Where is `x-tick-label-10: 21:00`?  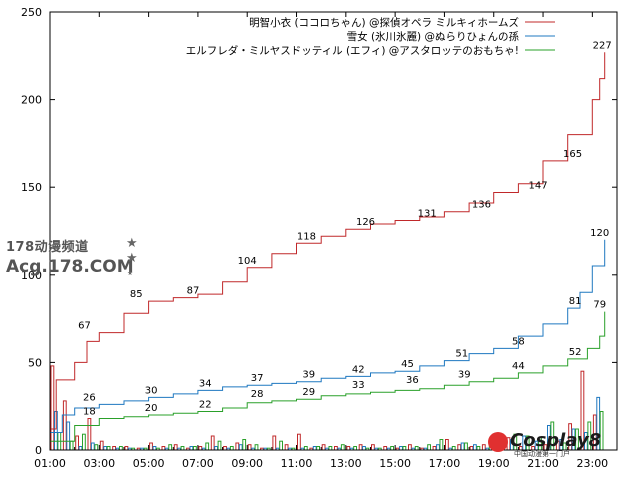
x-tick-label-10: 21:00 is located at coordinates (543, 463).